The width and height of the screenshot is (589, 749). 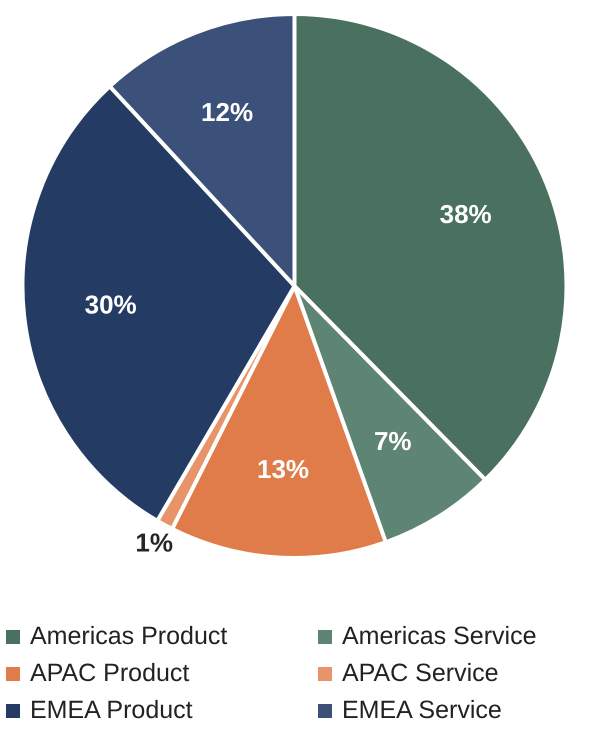 I want to click on legend-label: EMEA Service, so click(x=422, y=710).